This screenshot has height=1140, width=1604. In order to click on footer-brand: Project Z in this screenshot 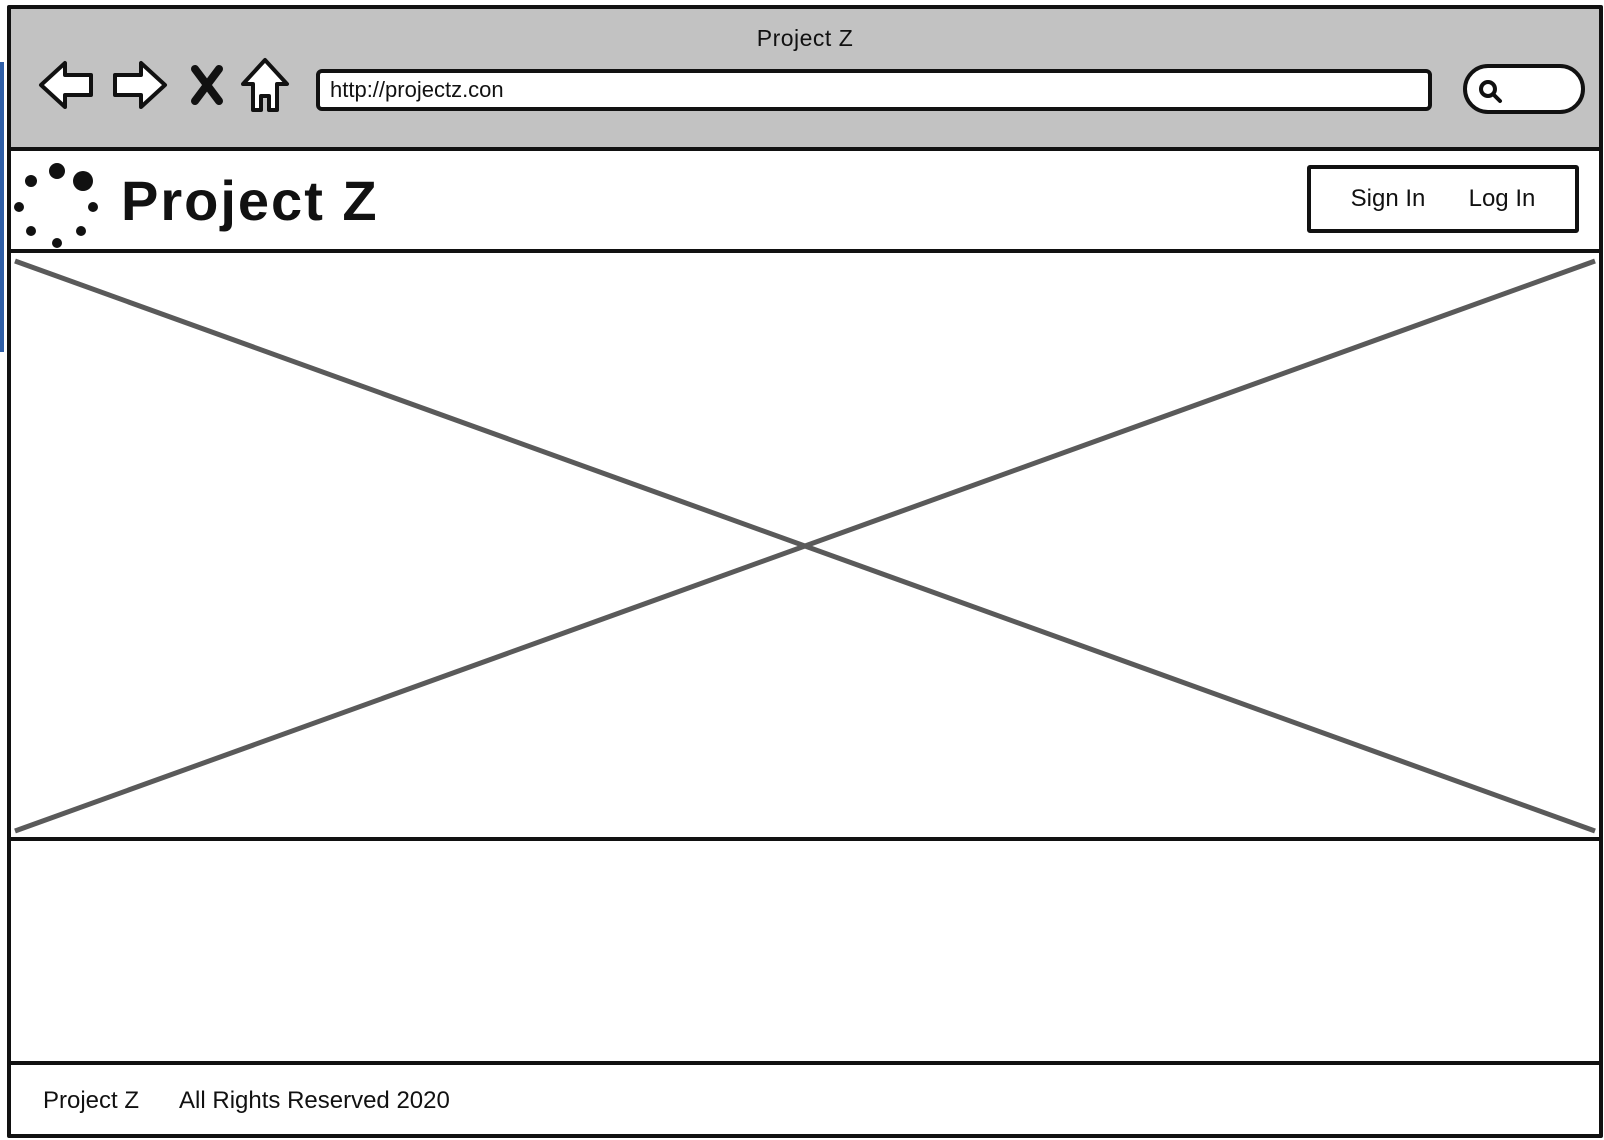, I will do `click(91, 1100)`.